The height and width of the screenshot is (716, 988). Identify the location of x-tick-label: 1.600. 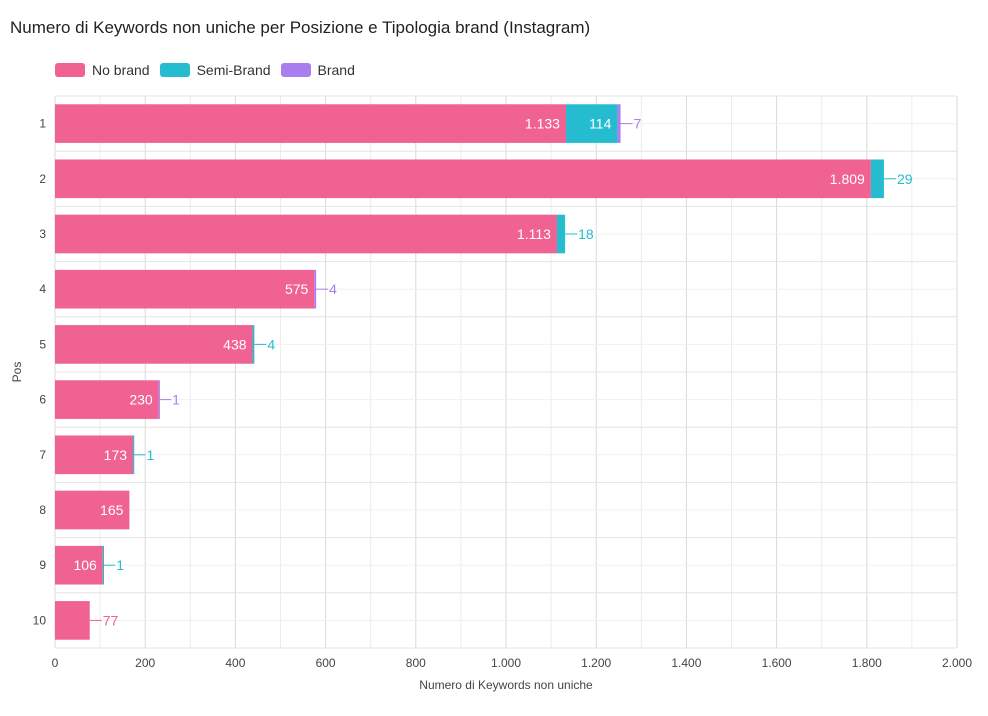
(777, 663).